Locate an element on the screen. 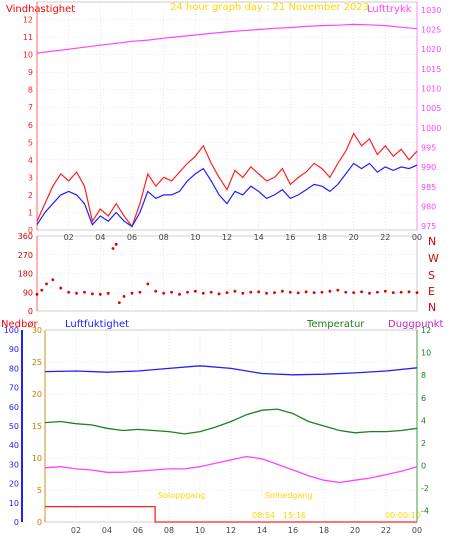 Image resolution: width=460 pixels, height=543 pixels. pressure-y-tick-label: 995 is located at coordinates (428, 147).